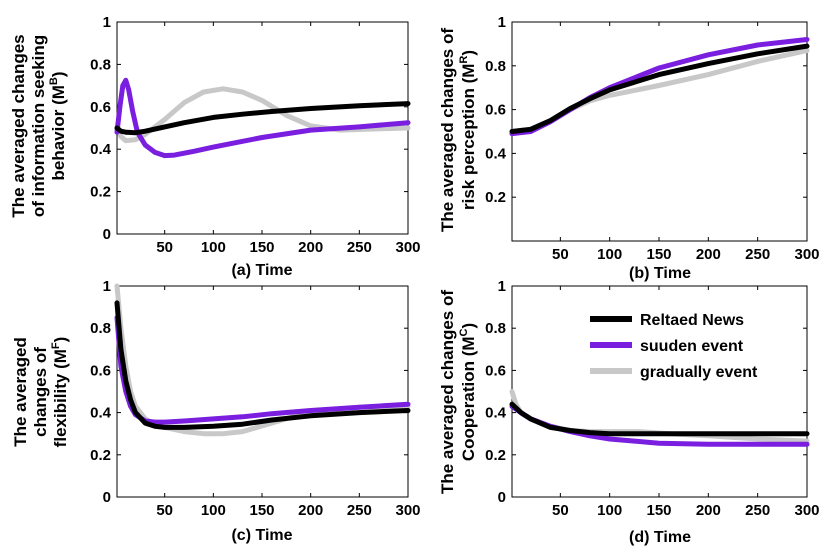 This screenshot has height=554, width=831. I want to click on panel-c-axes-box, so click(262, 391).